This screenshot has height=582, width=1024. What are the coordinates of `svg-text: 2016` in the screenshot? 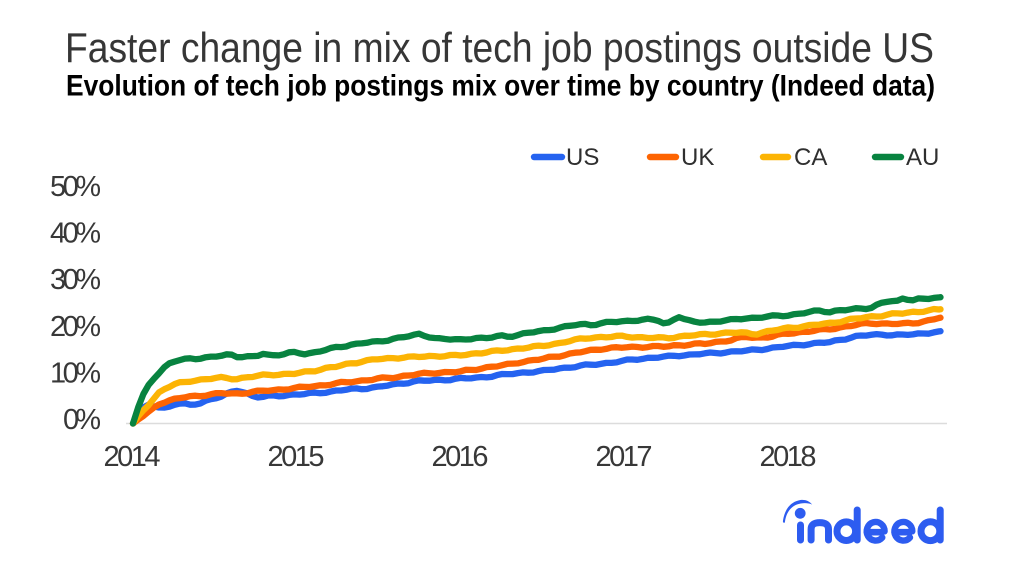 It's located at (460, 457).